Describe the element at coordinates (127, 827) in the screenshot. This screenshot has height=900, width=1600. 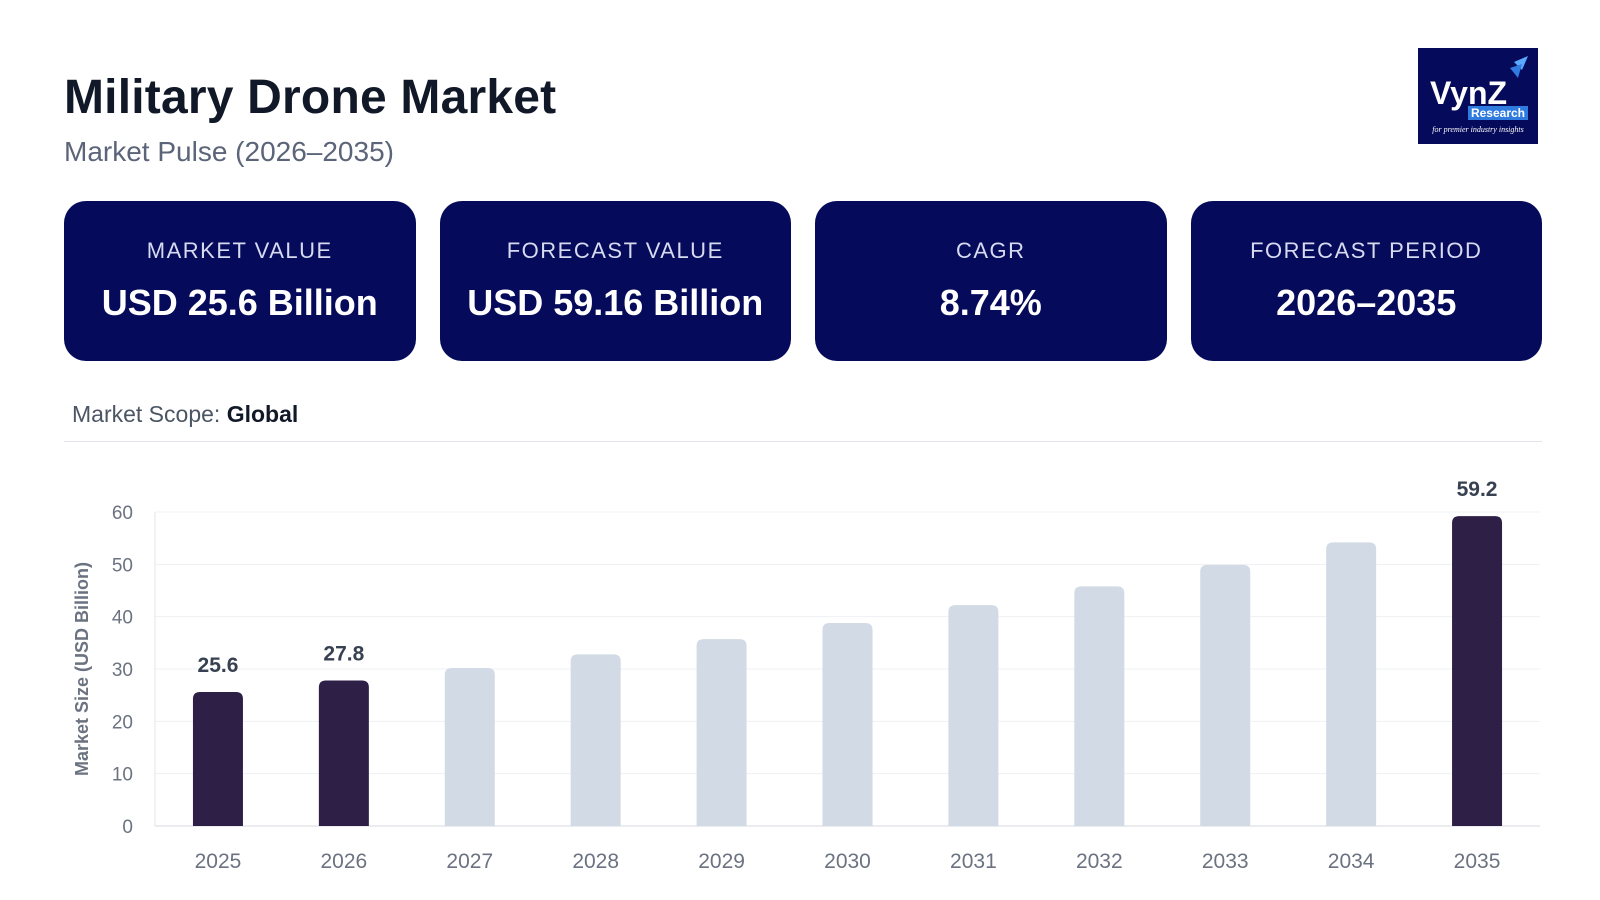
I see `y-tick-label: 0` at that location.